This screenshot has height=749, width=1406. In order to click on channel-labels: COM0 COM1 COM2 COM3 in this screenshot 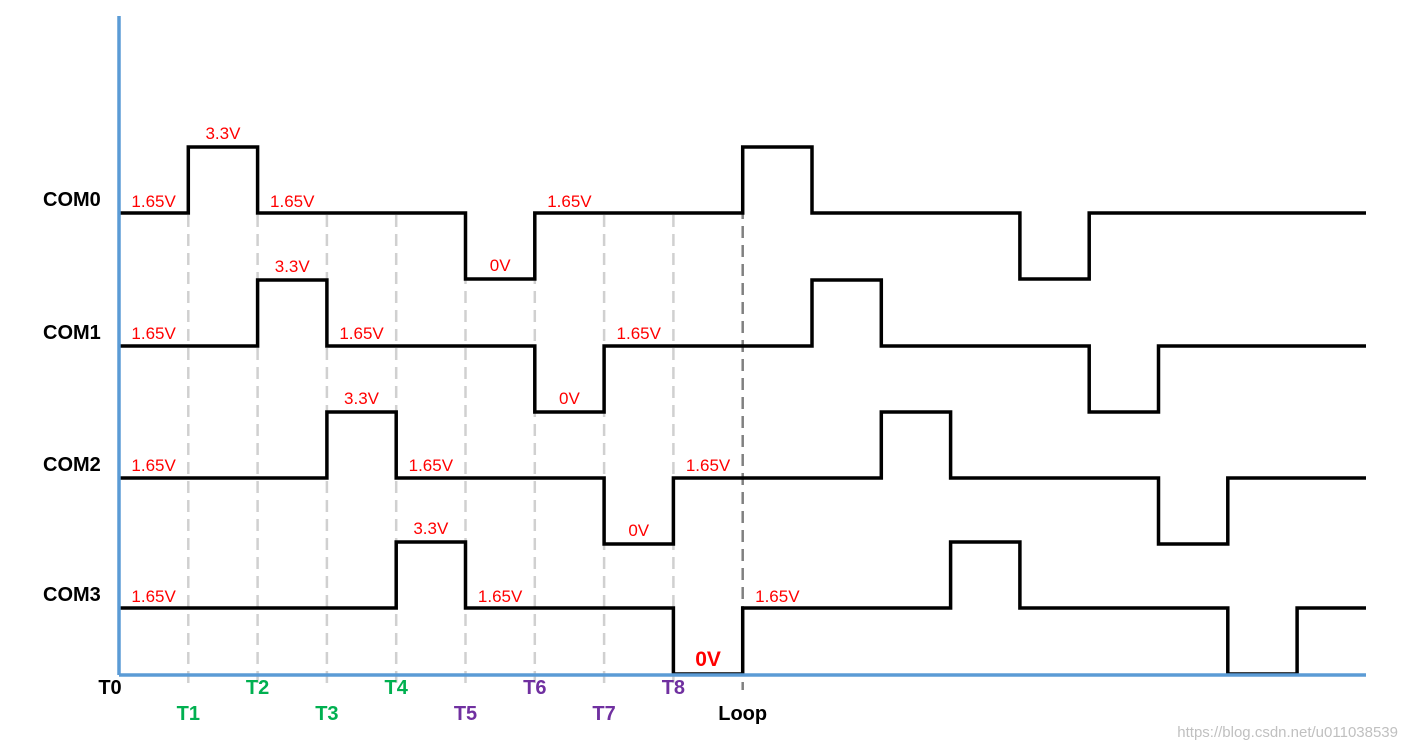, I will do `click(72, 397)`.